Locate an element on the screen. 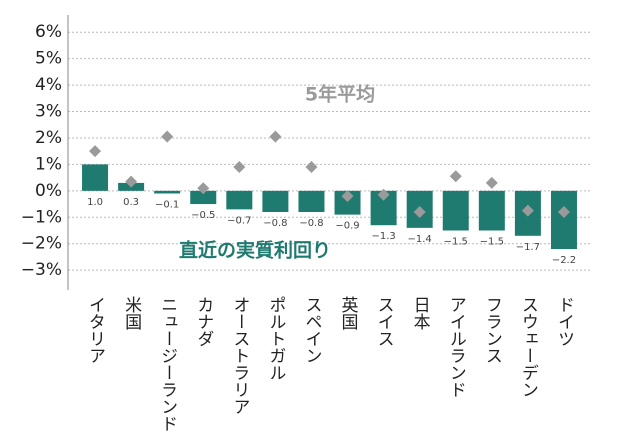  x-tick-label: アイルランド is located at coordinates (456, 347).